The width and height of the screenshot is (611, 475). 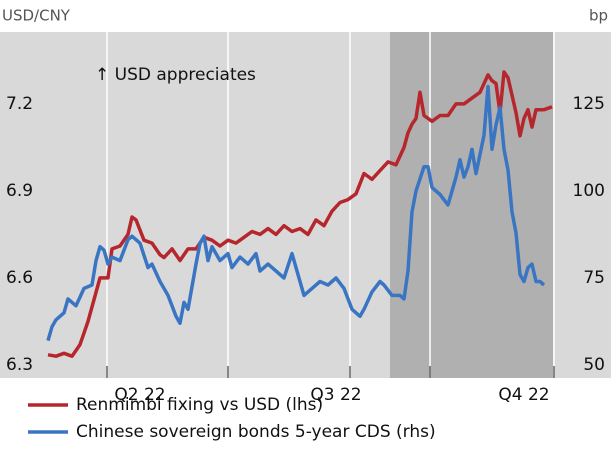 I want to click on y-tick-label: 6.3, so click(x=19, y=365).